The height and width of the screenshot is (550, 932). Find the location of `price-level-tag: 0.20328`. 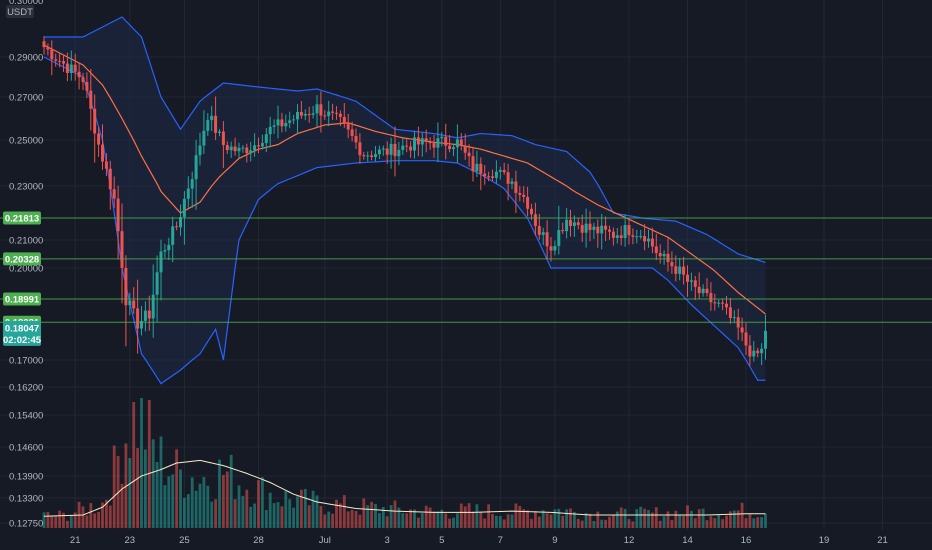

price-level-tag: 0.20328 is located at coordinates (22, 258).